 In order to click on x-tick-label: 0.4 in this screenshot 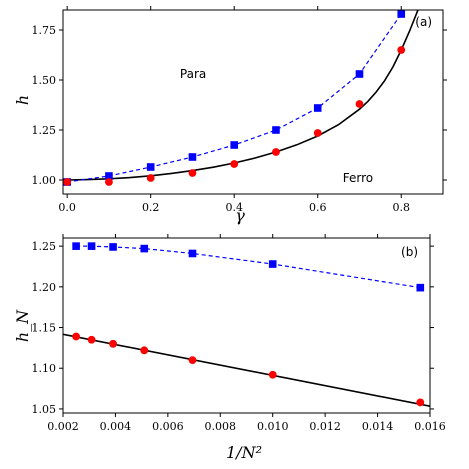, I will do `click(234, 207)`.